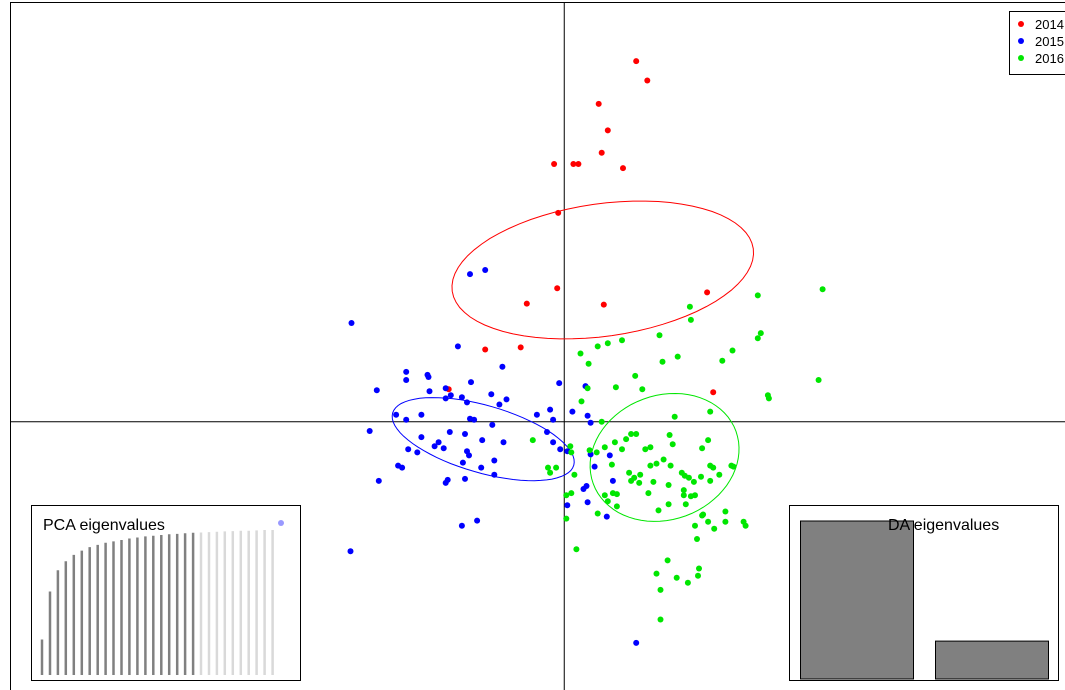  What do you see at coordinates (483, 439) in the screenshot?
I see `ellipse-2015` at bounding box center [483, 439].